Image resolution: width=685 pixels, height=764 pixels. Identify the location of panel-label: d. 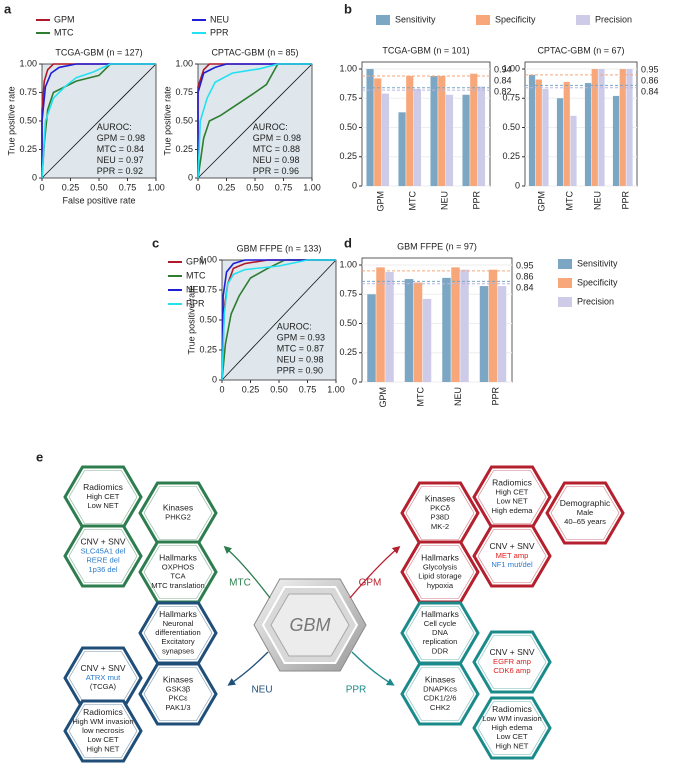
(348, 242).